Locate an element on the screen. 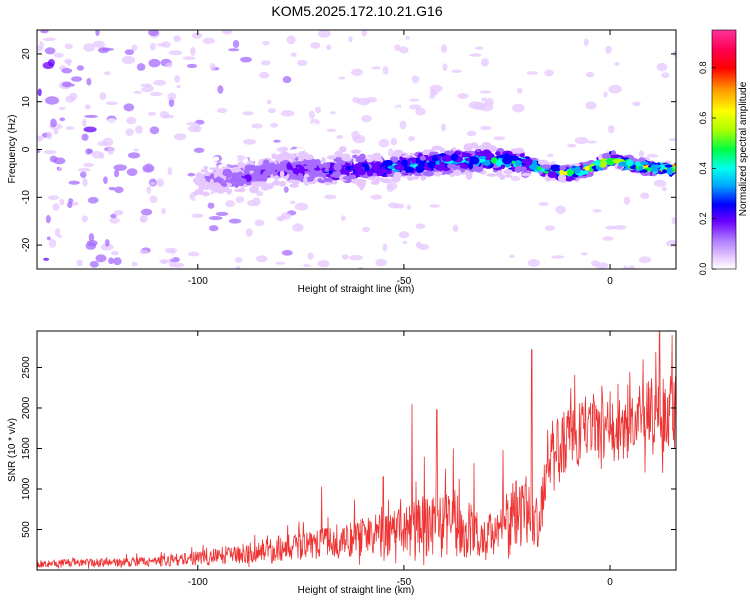 The image size is (750, 600). spectrogram-x-axis-label: Height of straight line (km) is located at coordinates (356, 289).